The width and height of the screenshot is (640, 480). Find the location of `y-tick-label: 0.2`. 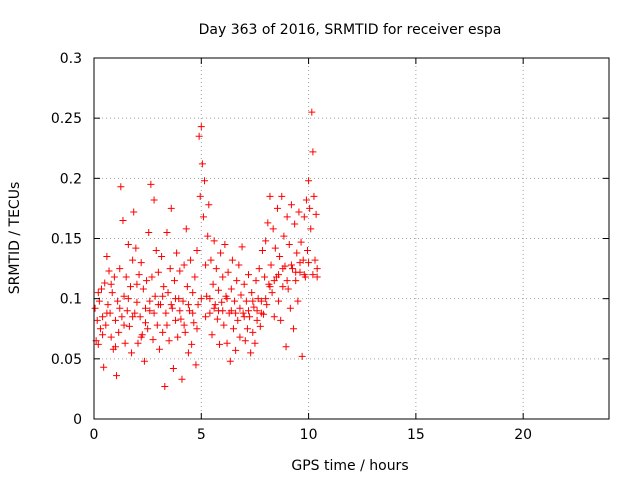

y-tick-label: 0.2 is located at coordinates (71, 179).